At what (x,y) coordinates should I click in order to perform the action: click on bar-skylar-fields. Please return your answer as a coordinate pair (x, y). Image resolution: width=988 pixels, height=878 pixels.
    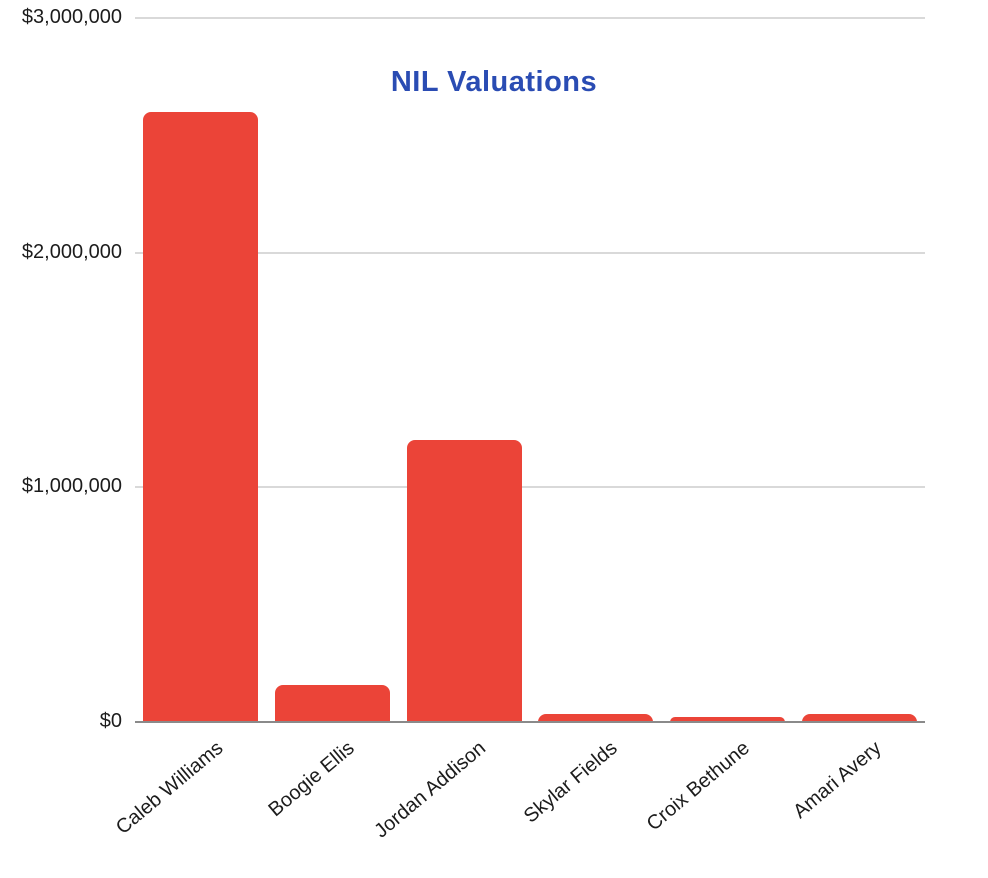
    Looking at the image, I should click on (596, 718).